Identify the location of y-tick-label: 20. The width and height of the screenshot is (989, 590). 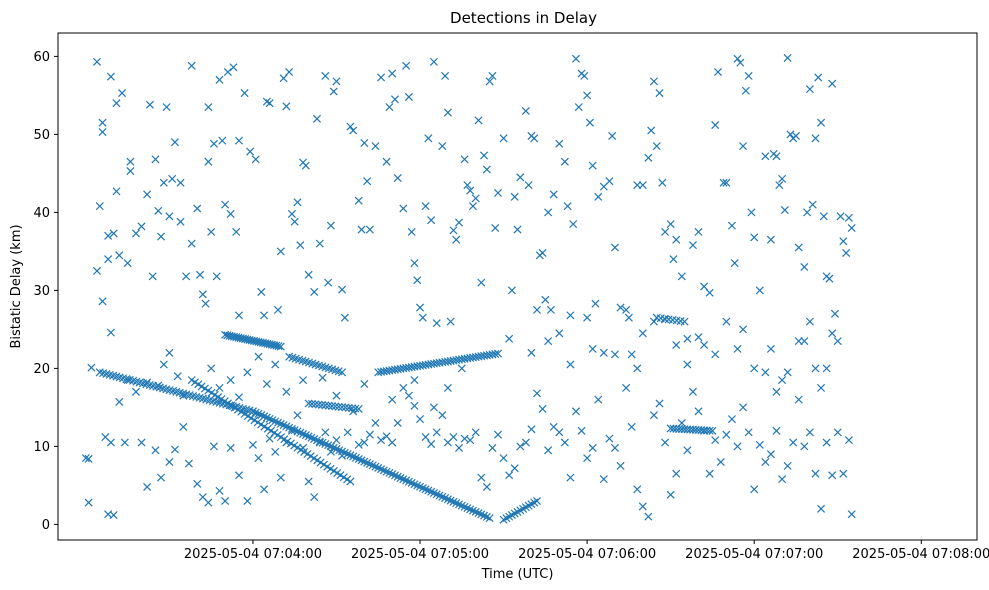
(41, 369).